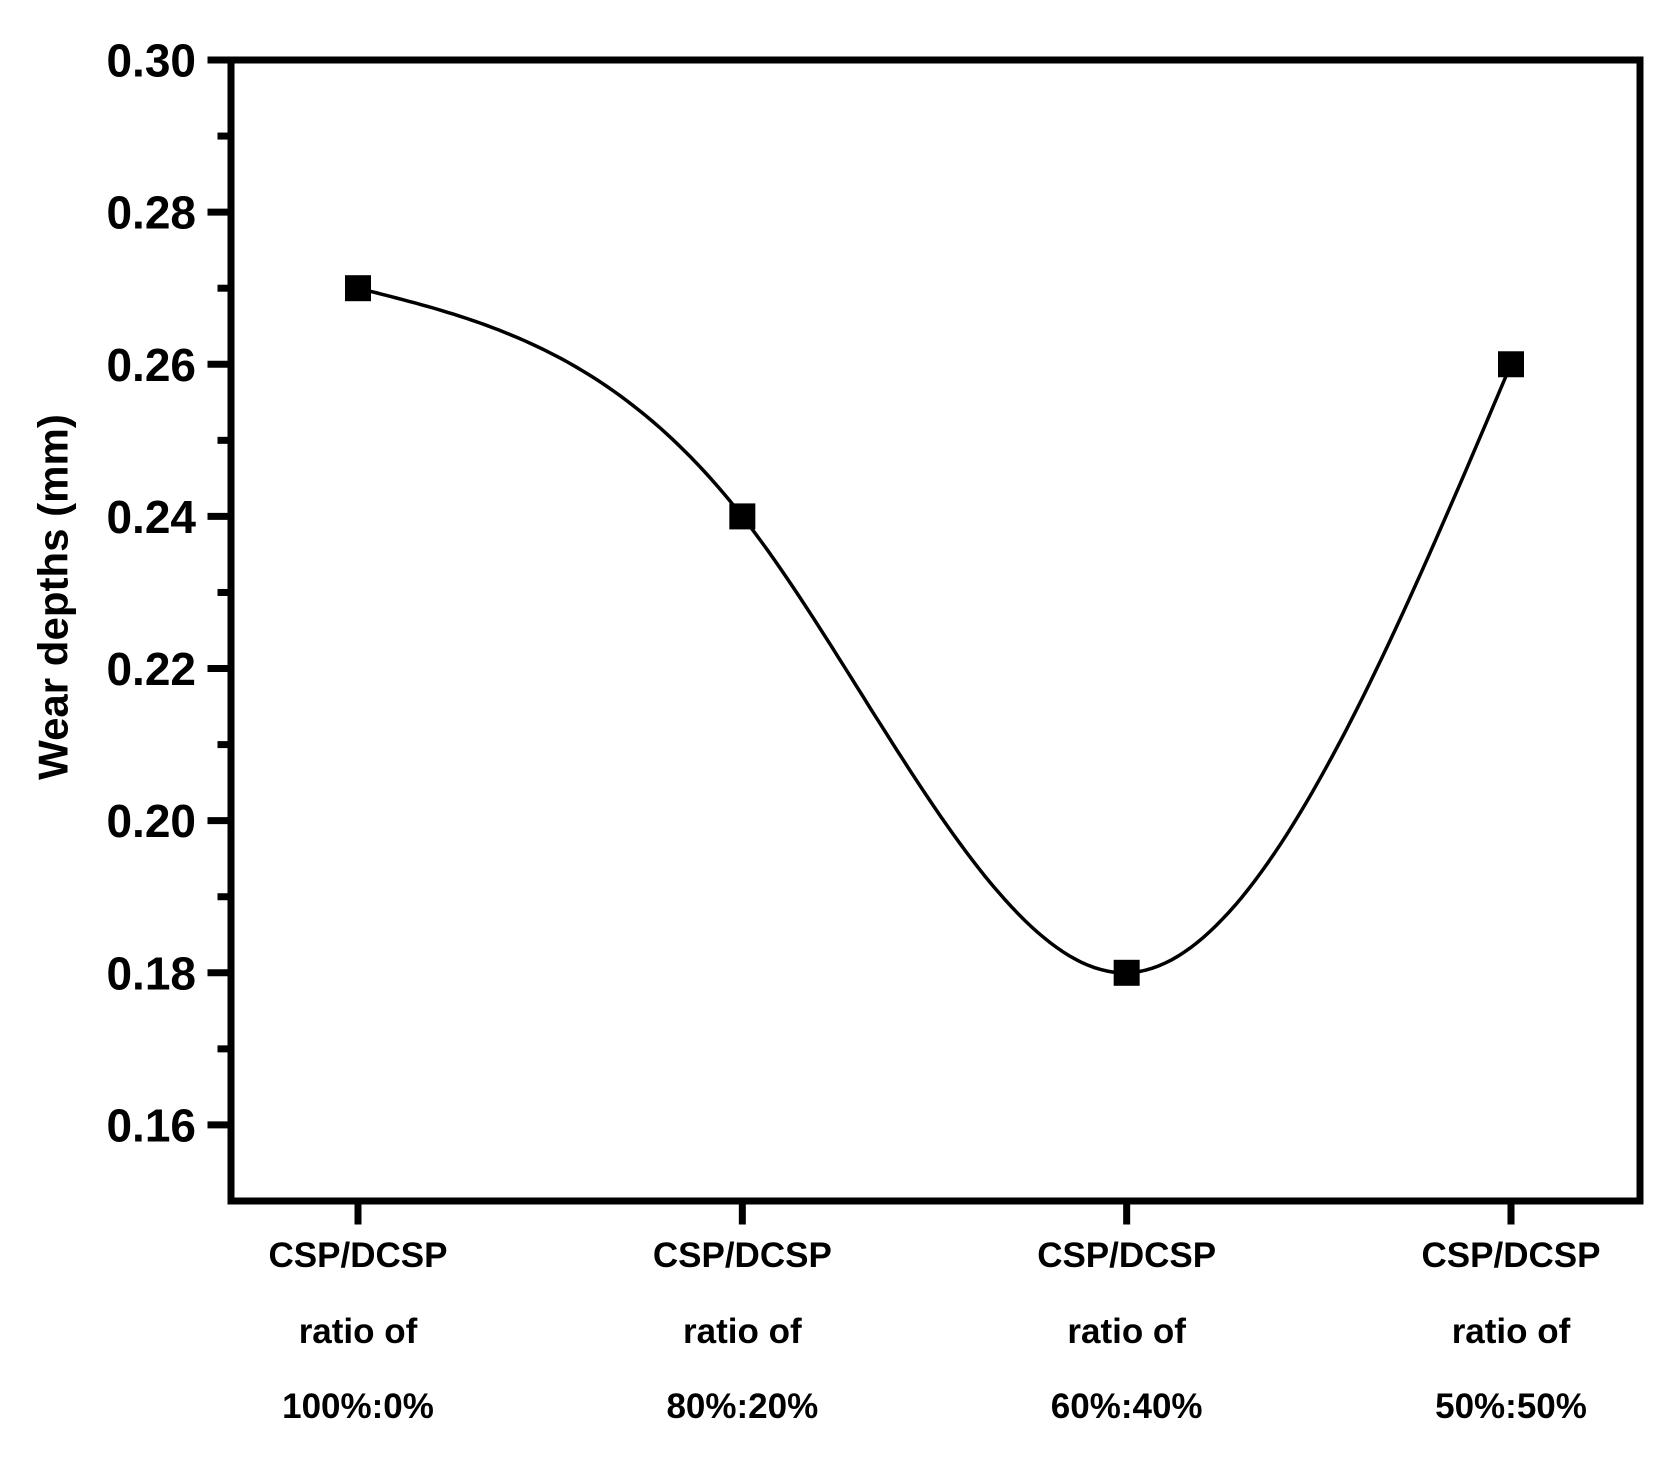  Describe the element at coordinates (151, 61) in the screenshot. I see `y-tick-label: 0.30` at that location.